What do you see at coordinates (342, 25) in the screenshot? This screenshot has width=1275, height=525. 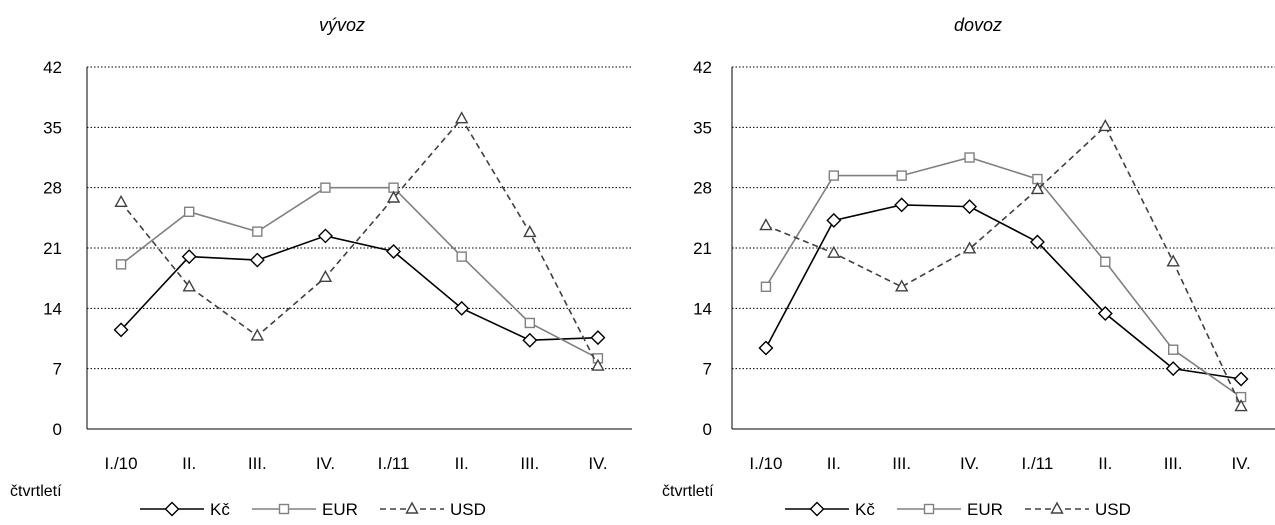 I see `chart-title: vývoz` at bounding box center [342, 25].